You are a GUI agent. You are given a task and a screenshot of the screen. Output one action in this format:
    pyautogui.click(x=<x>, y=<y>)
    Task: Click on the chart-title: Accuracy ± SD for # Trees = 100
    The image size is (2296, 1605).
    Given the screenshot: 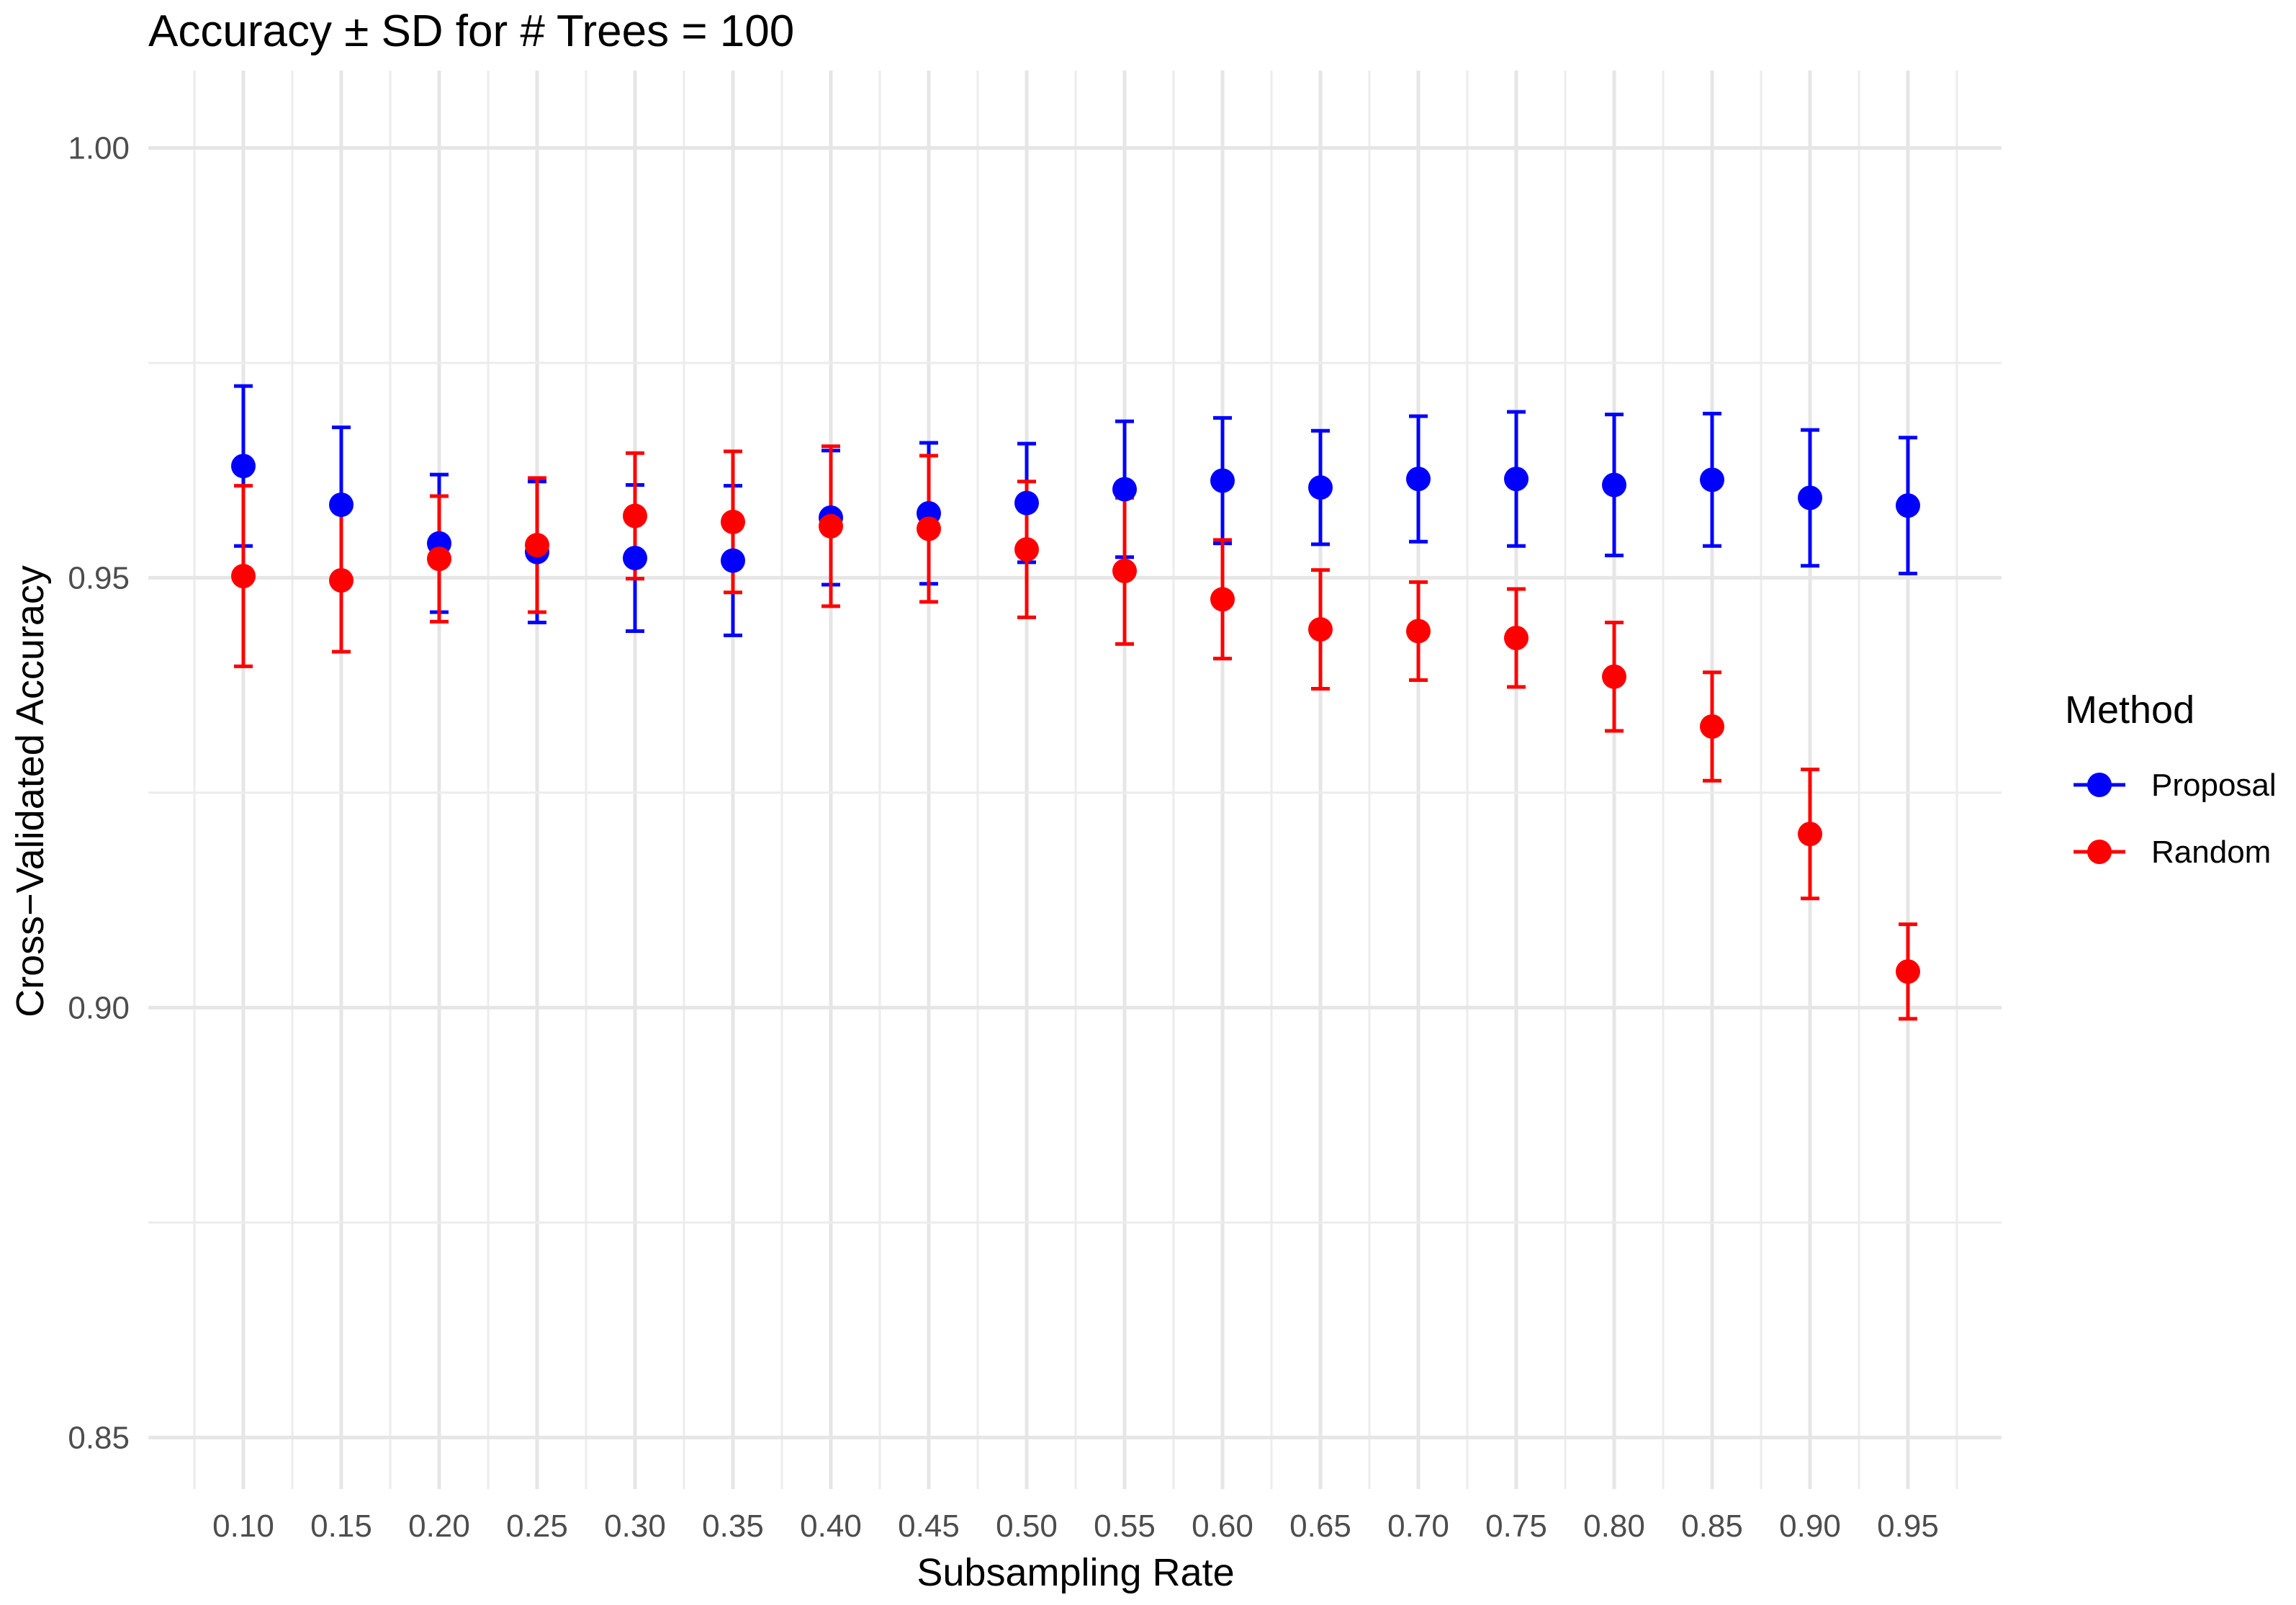 What is the action you would take?
    pyautogui.click(x=471, y=31)
    